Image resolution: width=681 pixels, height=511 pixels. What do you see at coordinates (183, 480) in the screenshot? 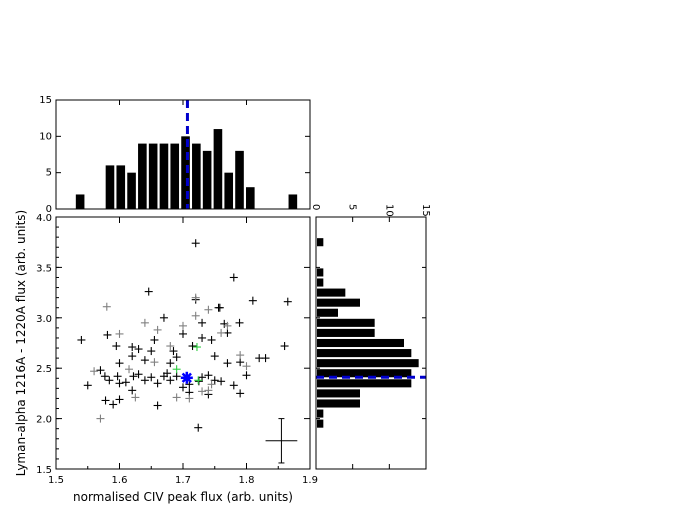
I see `x-tick-label: 1.7` at bounding box center [183, 480].